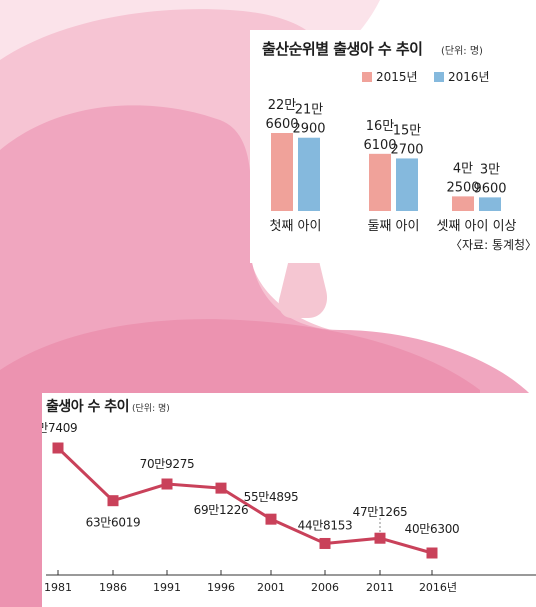  Describe the element at coordinates (59, 428) in the screenshot. I see `data-label: 86만7409` at that location.